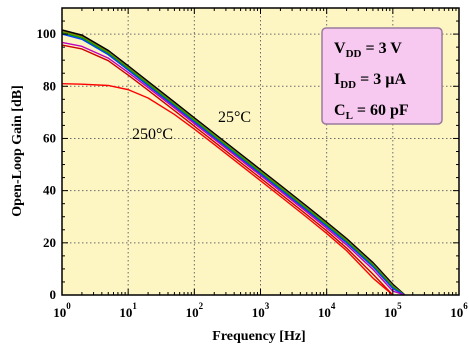 The height and width of the screenshot is (348, 469). What do you see at coordinates (393, 310) in the screenshot?
I see `x-tick-label: 10⁵` at bounding box center [393, 310].